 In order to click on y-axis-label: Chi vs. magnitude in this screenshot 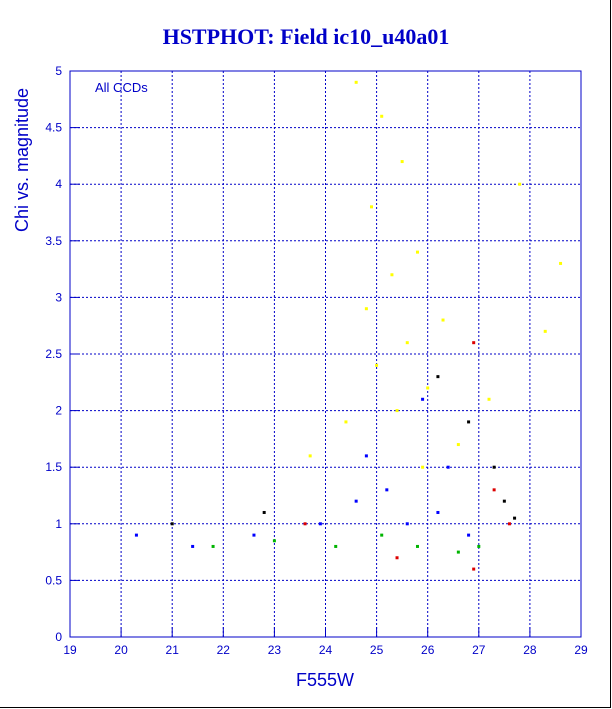, I will do `click(22, 160)`.